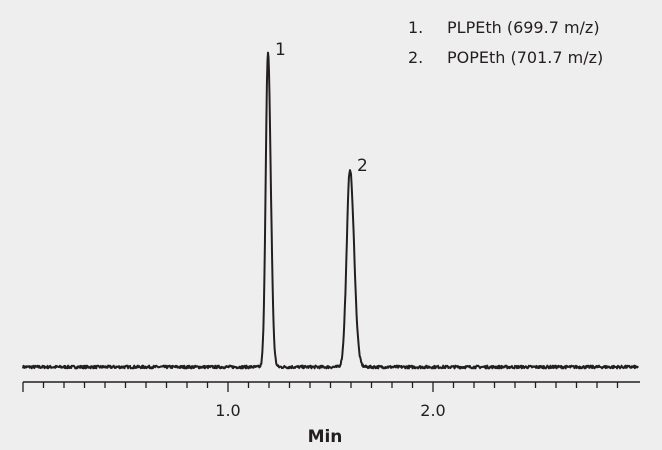 The image size is (662, 450). What do you see at coordinates (415, 27) in the screenshot?
I see `legend-number-1: 1.` at bounding box center [415, 27].